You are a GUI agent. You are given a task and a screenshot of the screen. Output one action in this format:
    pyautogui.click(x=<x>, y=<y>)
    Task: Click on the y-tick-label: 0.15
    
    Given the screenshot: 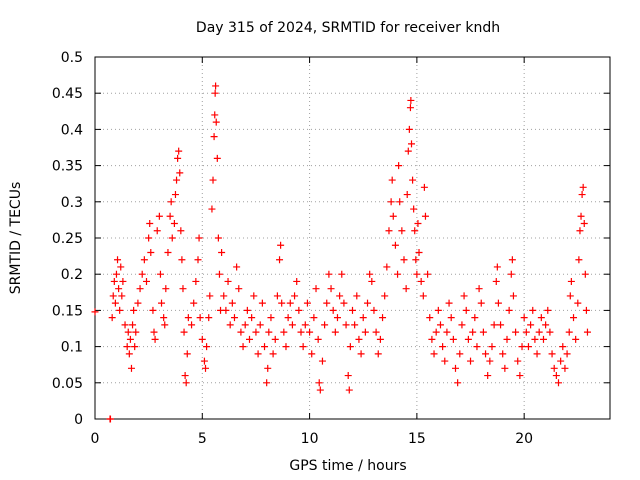 What is the action you would take?
    pyautogui.click(x=67, y=311)
    